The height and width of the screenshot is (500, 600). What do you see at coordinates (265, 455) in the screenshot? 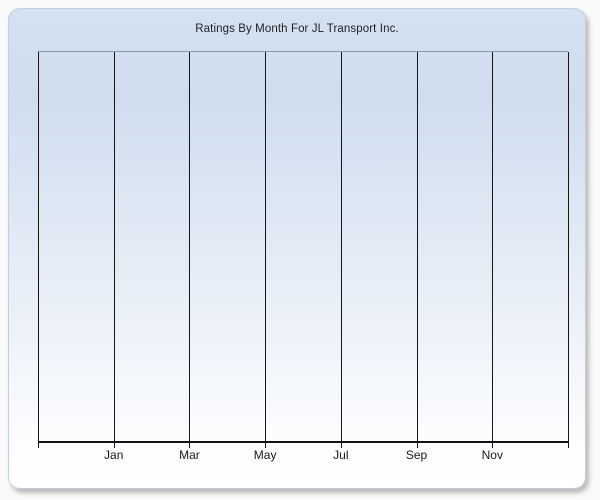
I see `x-axis-label: May` at bounding box center [265, 455].